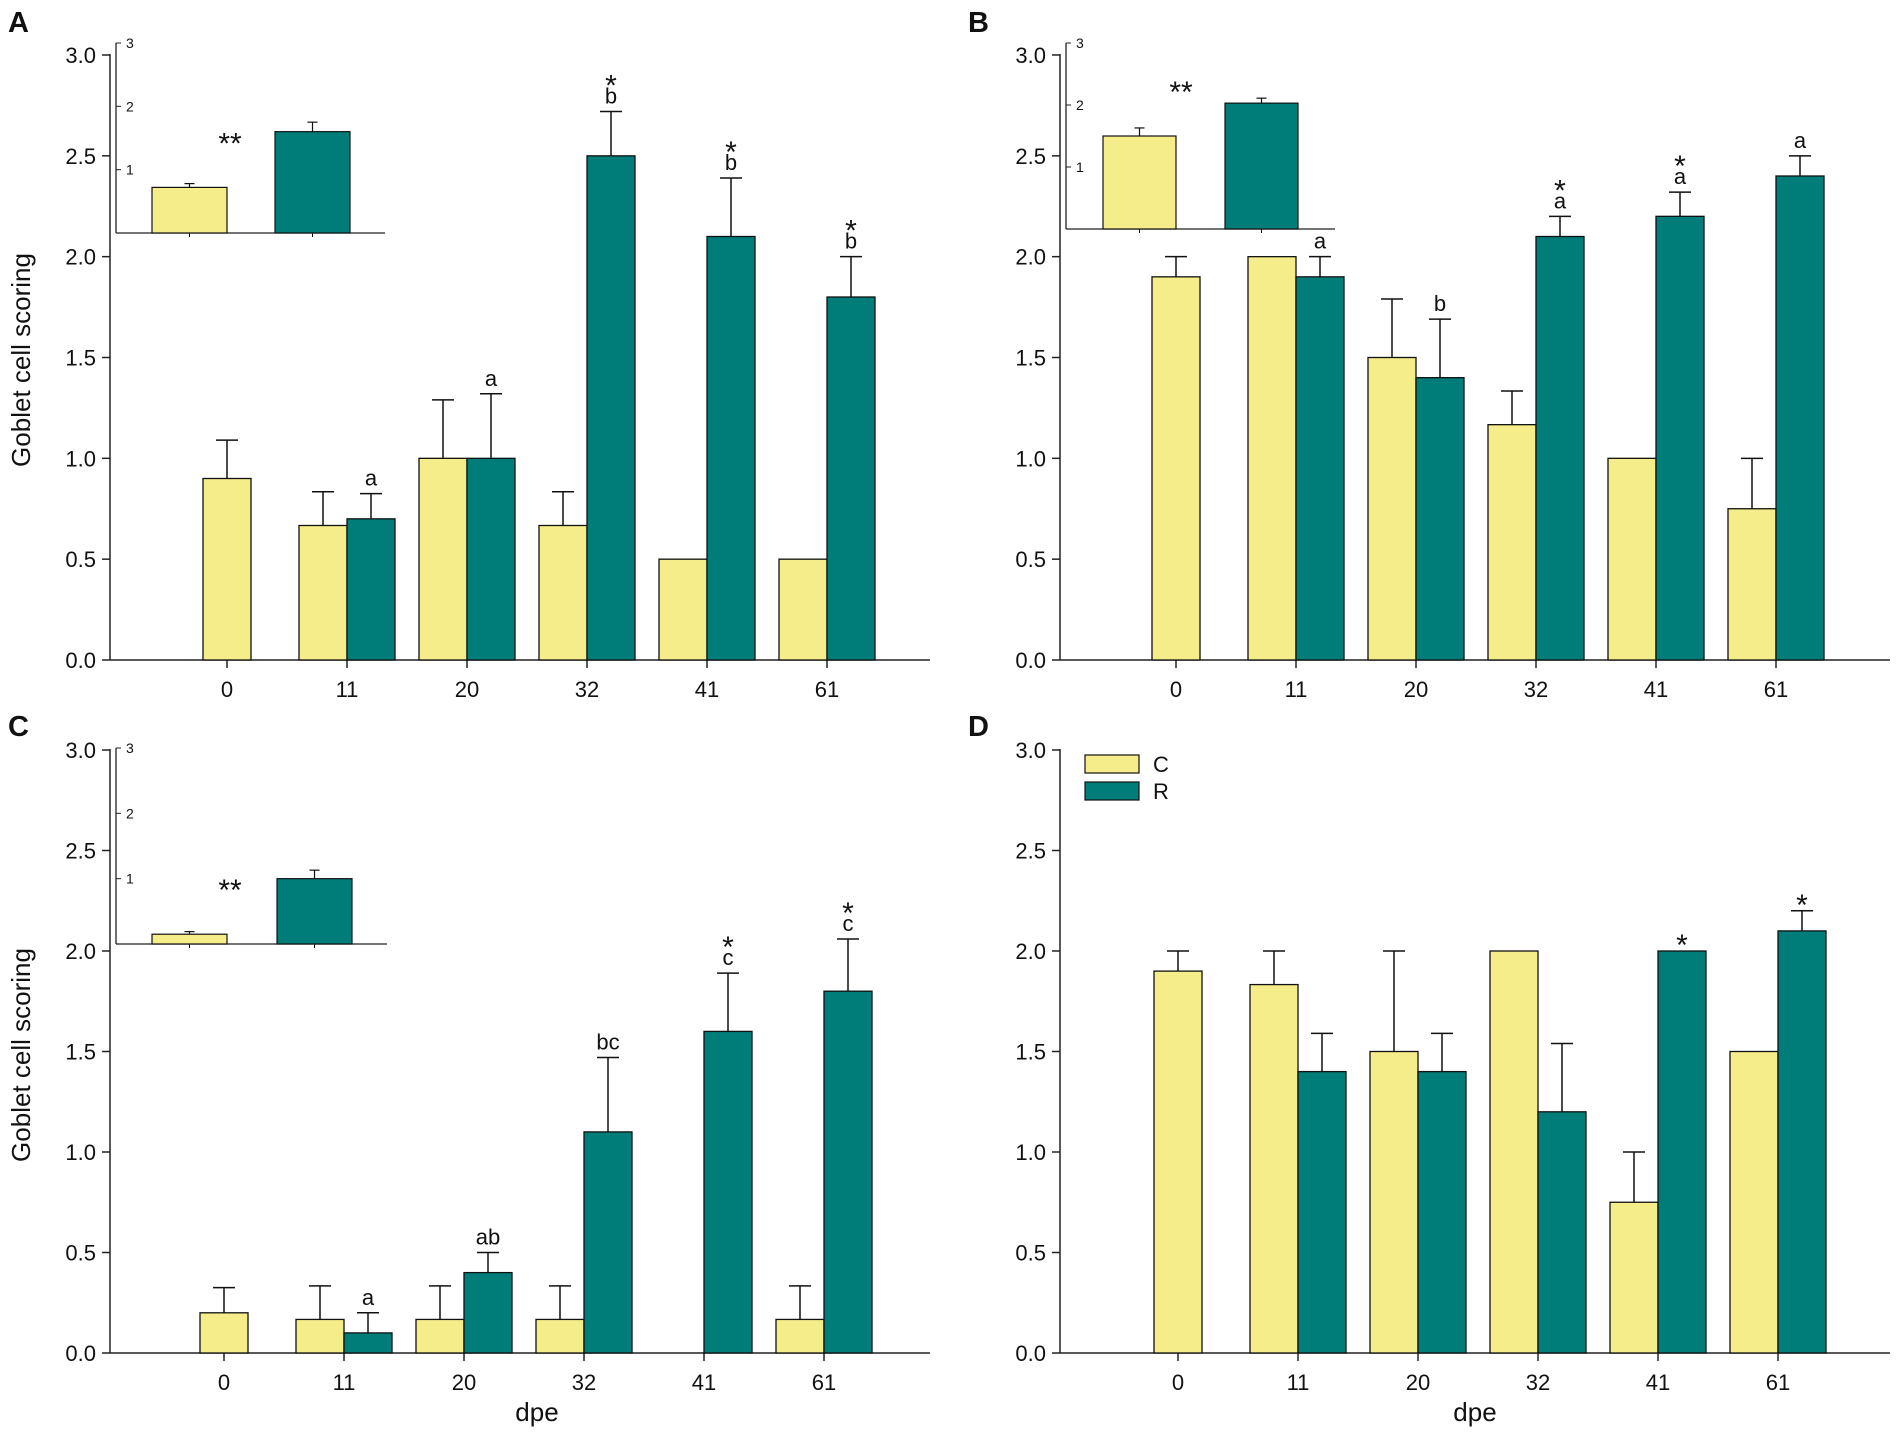  What do you see at coordinates (1126, 778) in the screenshot?
I see `legend: CR` at bounding box center [1126, 778].